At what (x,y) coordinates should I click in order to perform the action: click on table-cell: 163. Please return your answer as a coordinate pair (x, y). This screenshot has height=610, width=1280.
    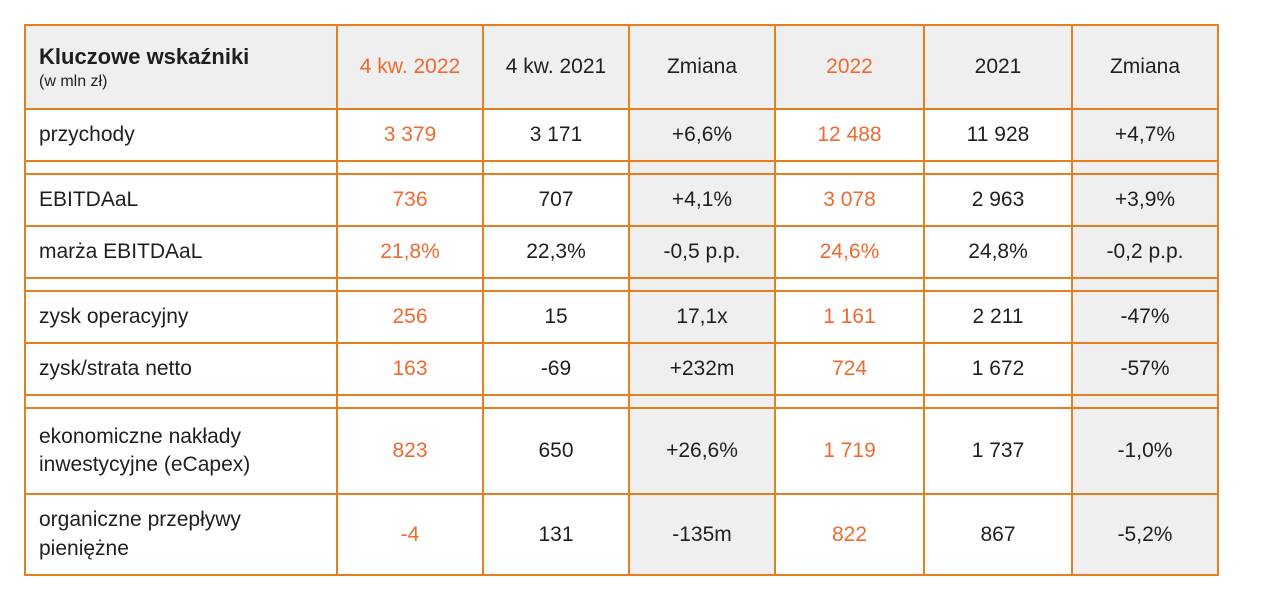
    Looking at the image, I should click on (410, 369).